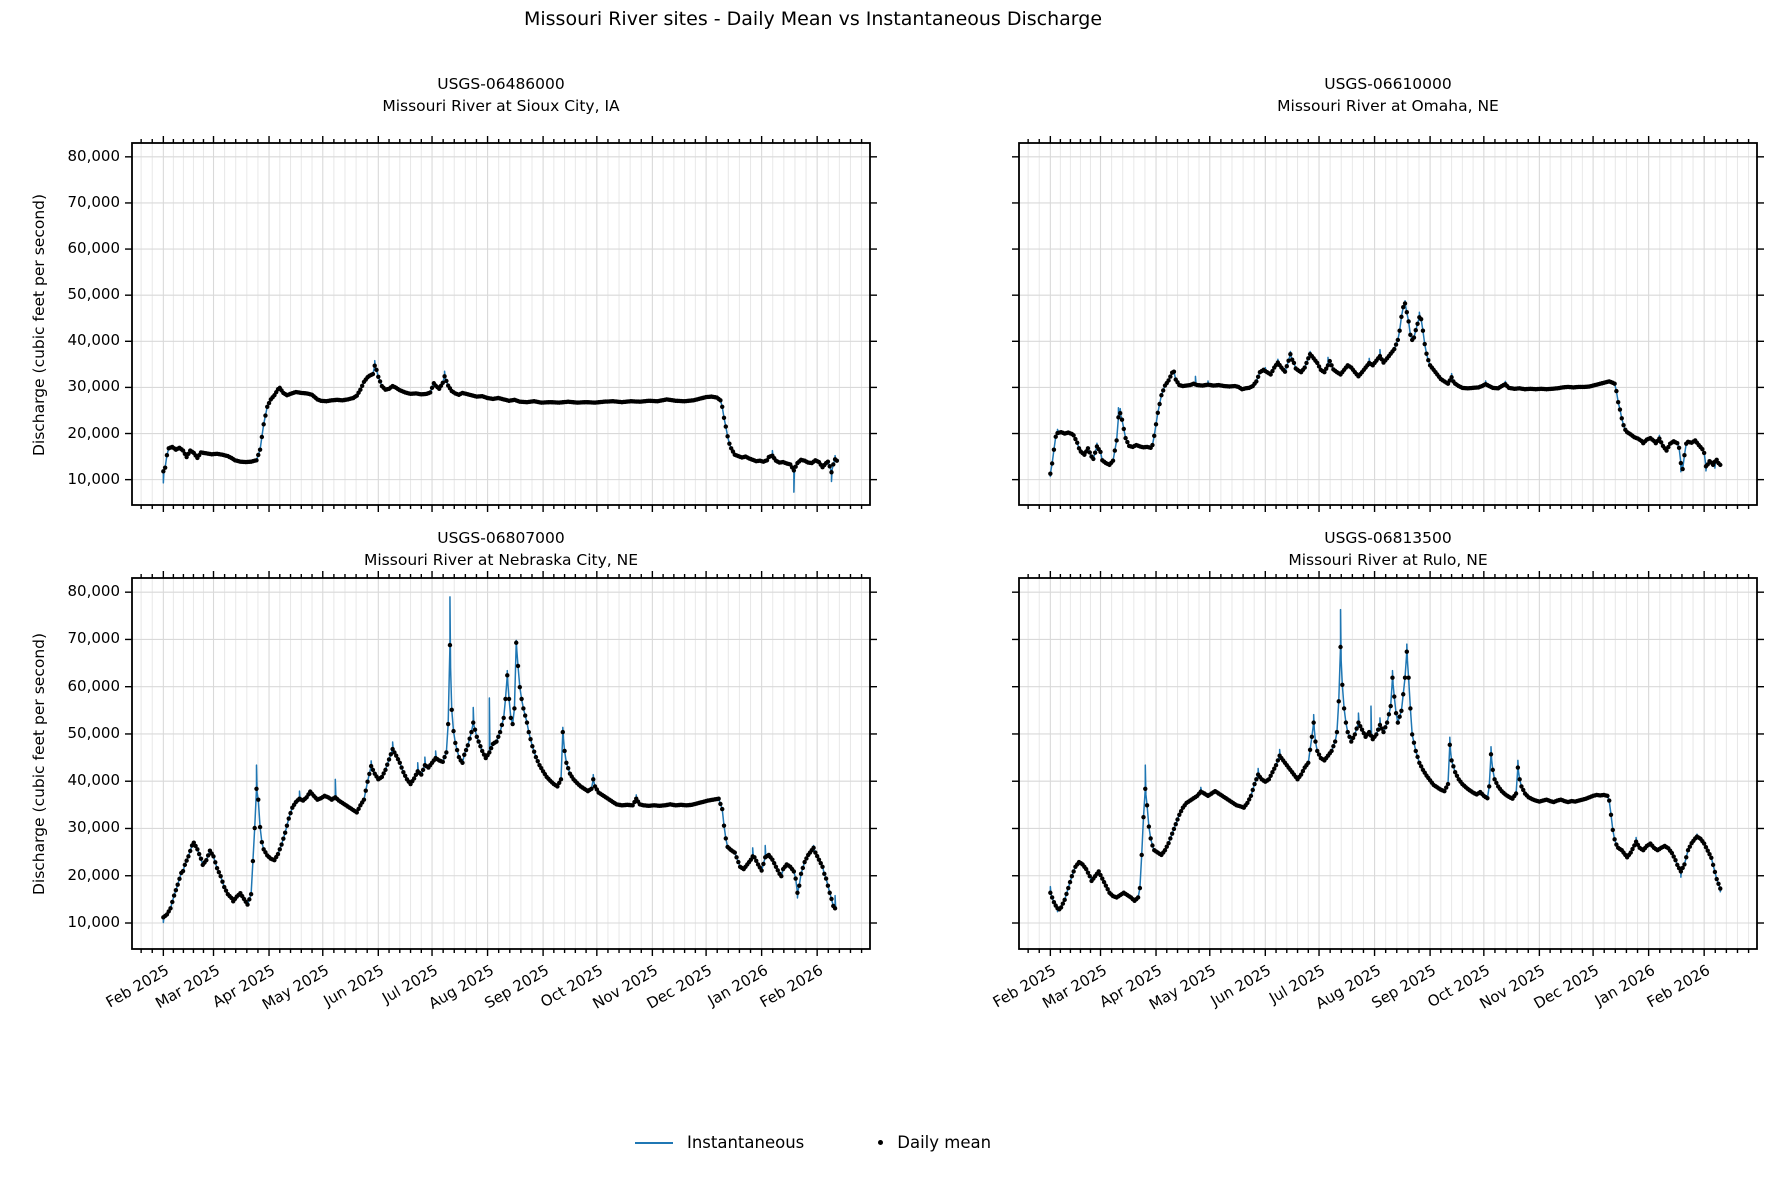 The height and width of the screenshot is (1195, 1773). What do you see at coordinates (501, 538) in the screenshot?
I see `station-id: USGS-06807000` at bounding box center [501, 538].